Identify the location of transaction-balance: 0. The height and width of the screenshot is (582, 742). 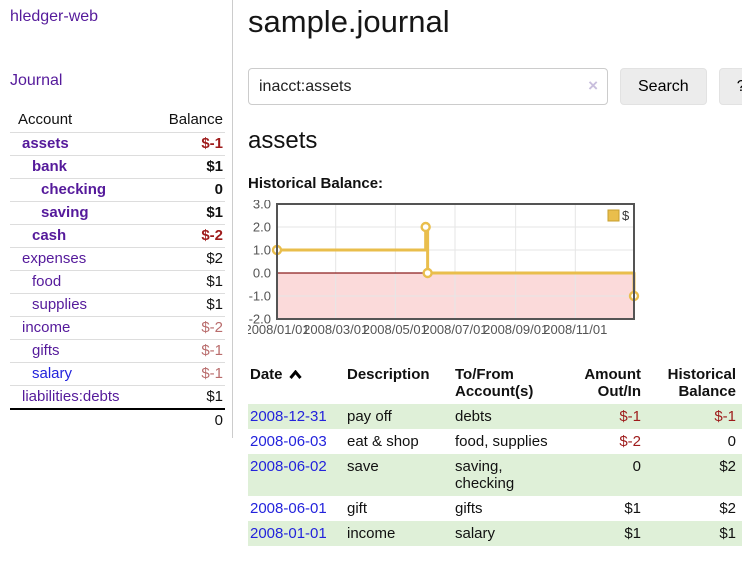
(731, 441).